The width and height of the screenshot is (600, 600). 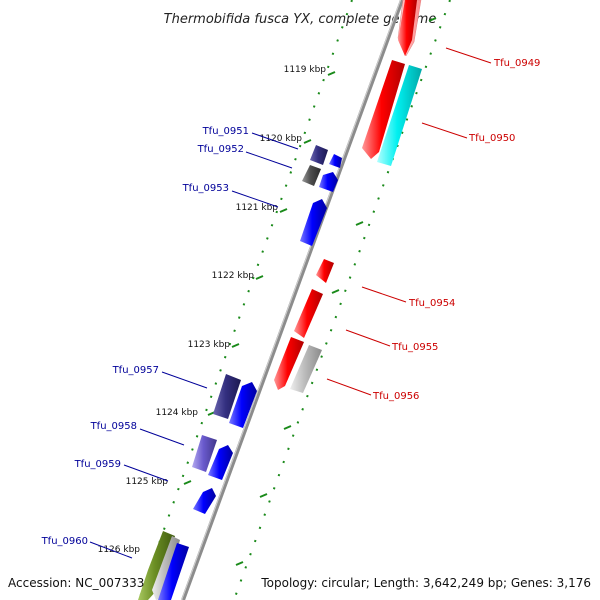 I want to click on gene-label-tfu-0954: Tfu_0954, so click(x=431, y=303).